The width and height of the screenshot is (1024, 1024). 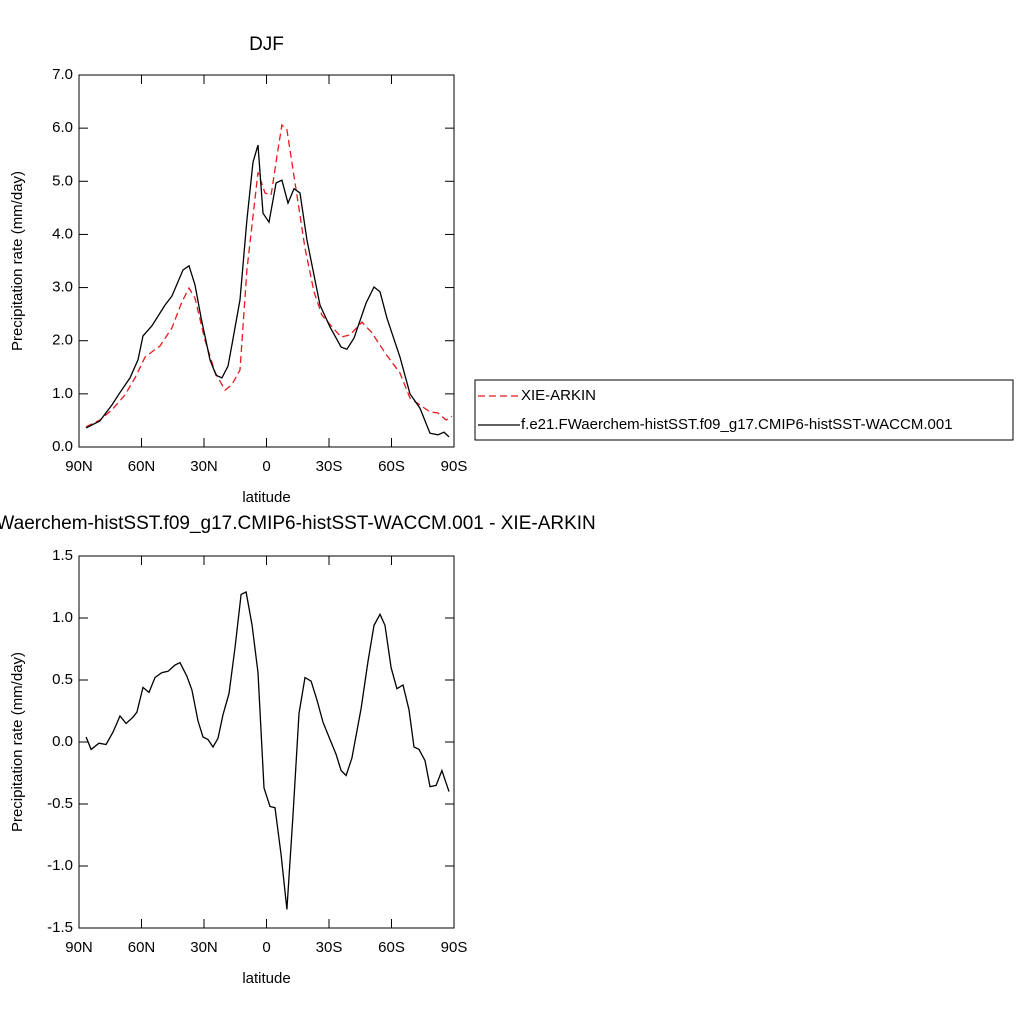 I want to click on chart-title: DJF, so click(x=266, y=44).